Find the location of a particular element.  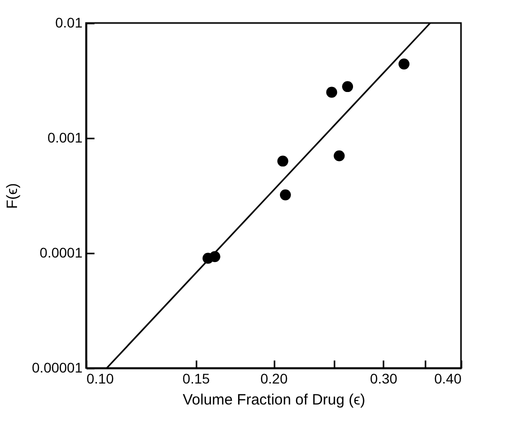

y-axis-title: F(ϵ) is located at coordinates (12, 196).